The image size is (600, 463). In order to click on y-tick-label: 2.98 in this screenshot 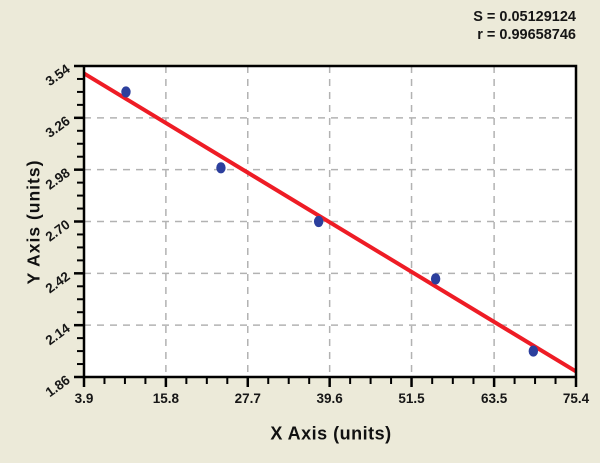, I will do `click(58, 179)`.